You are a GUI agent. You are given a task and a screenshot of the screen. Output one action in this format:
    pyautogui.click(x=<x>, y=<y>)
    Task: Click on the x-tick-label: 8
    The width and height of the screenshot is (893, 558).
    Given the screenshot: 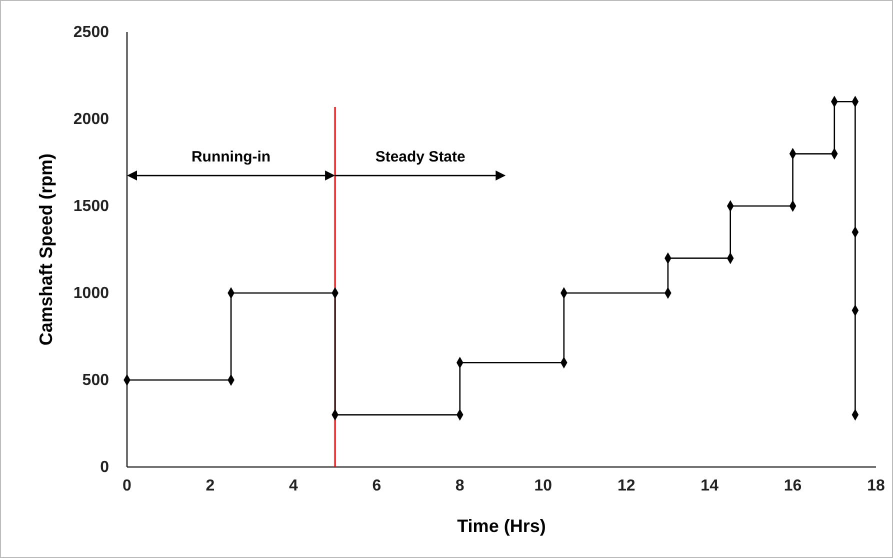 What is the action you would take?
    pyautogui.click(x=459, y=485)
    